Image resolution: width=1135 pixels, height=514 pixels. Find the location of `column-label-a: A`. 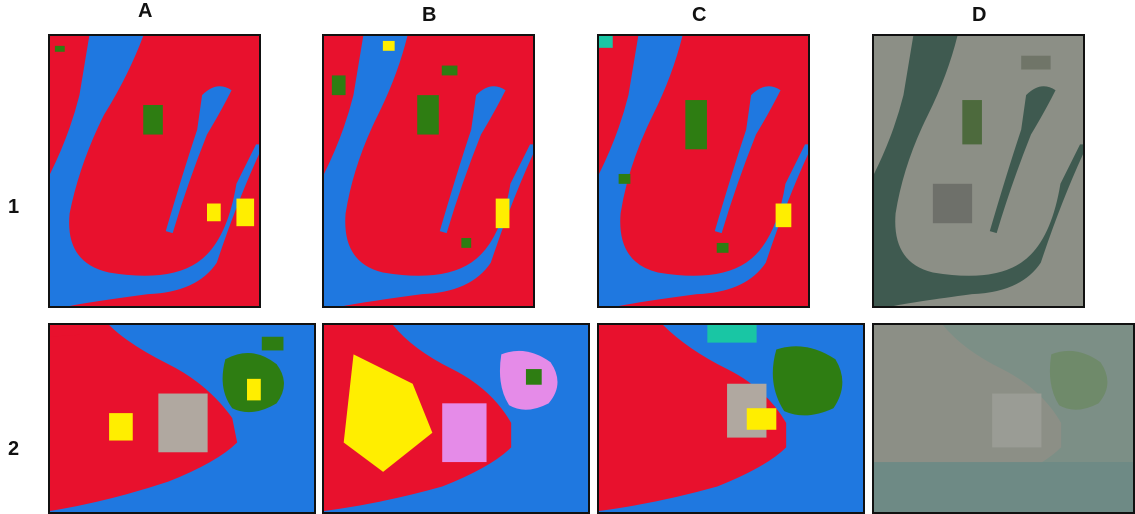

column-label-a: A is located at coordinates (145, 11).